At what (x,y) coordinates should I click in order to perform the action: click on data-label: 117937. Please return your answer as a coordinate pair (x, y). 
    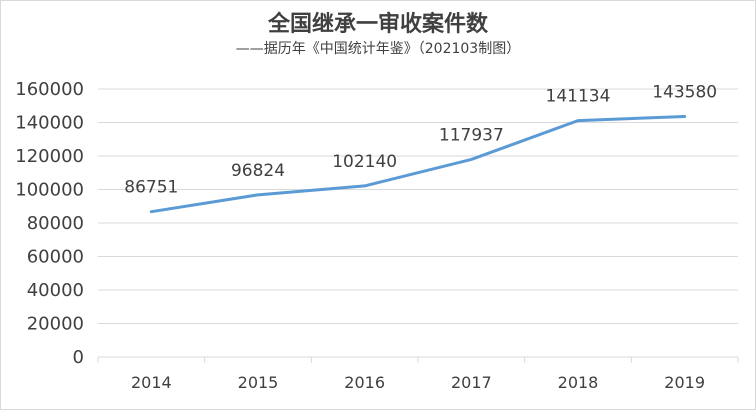
    Looking at the image, I should click on (471, 135).